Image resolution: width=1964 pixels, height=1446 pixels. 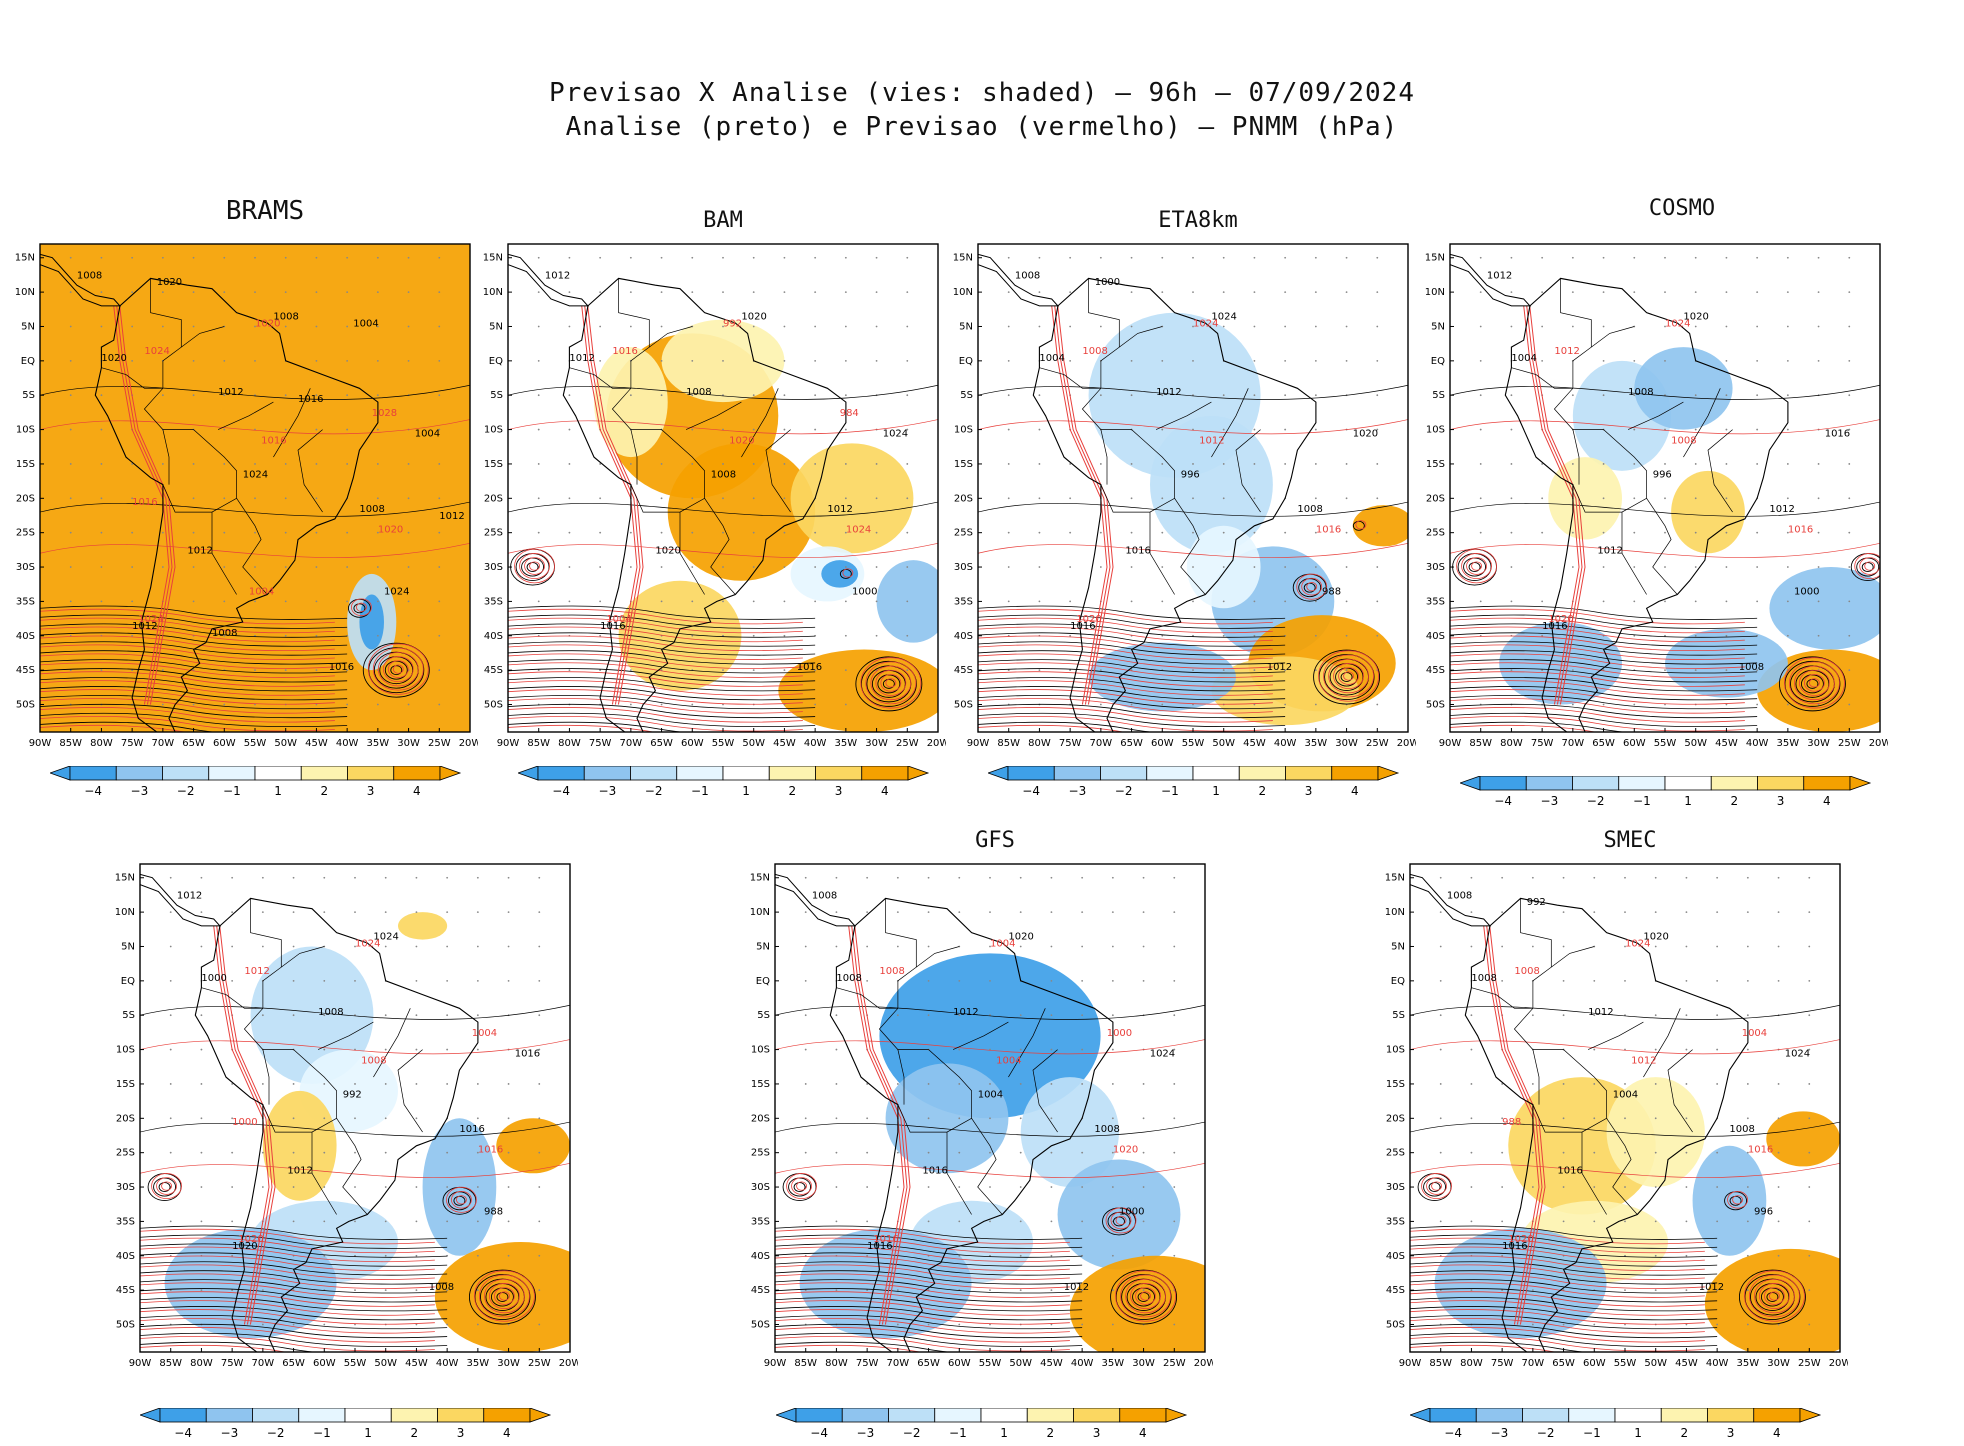 I want to click on isobar-label-forecast: 984, so click(x=849, y=413).